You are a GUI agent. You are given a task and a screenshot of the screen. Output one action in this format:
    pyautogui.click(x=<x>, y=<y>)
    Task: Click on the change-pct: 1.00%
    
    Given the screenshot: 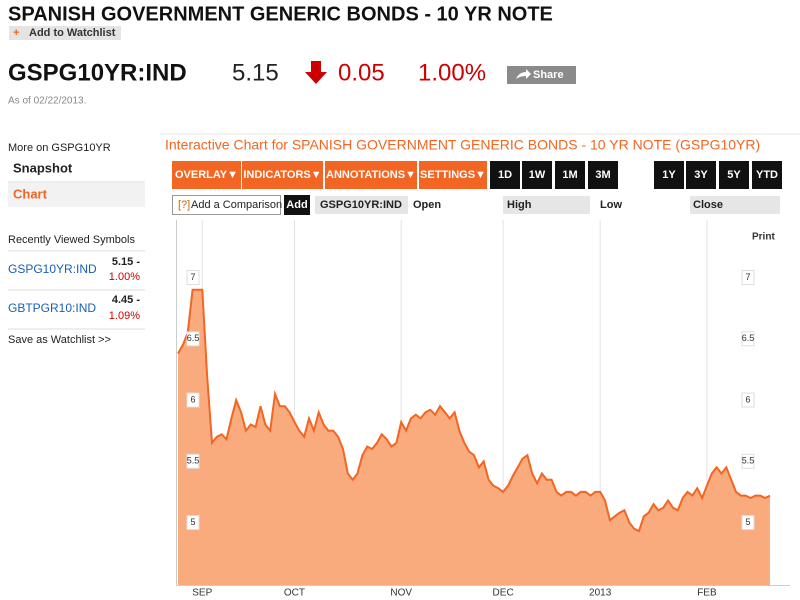 What is the action you would take?
    pyautogui.click(x=452, y=72)
    